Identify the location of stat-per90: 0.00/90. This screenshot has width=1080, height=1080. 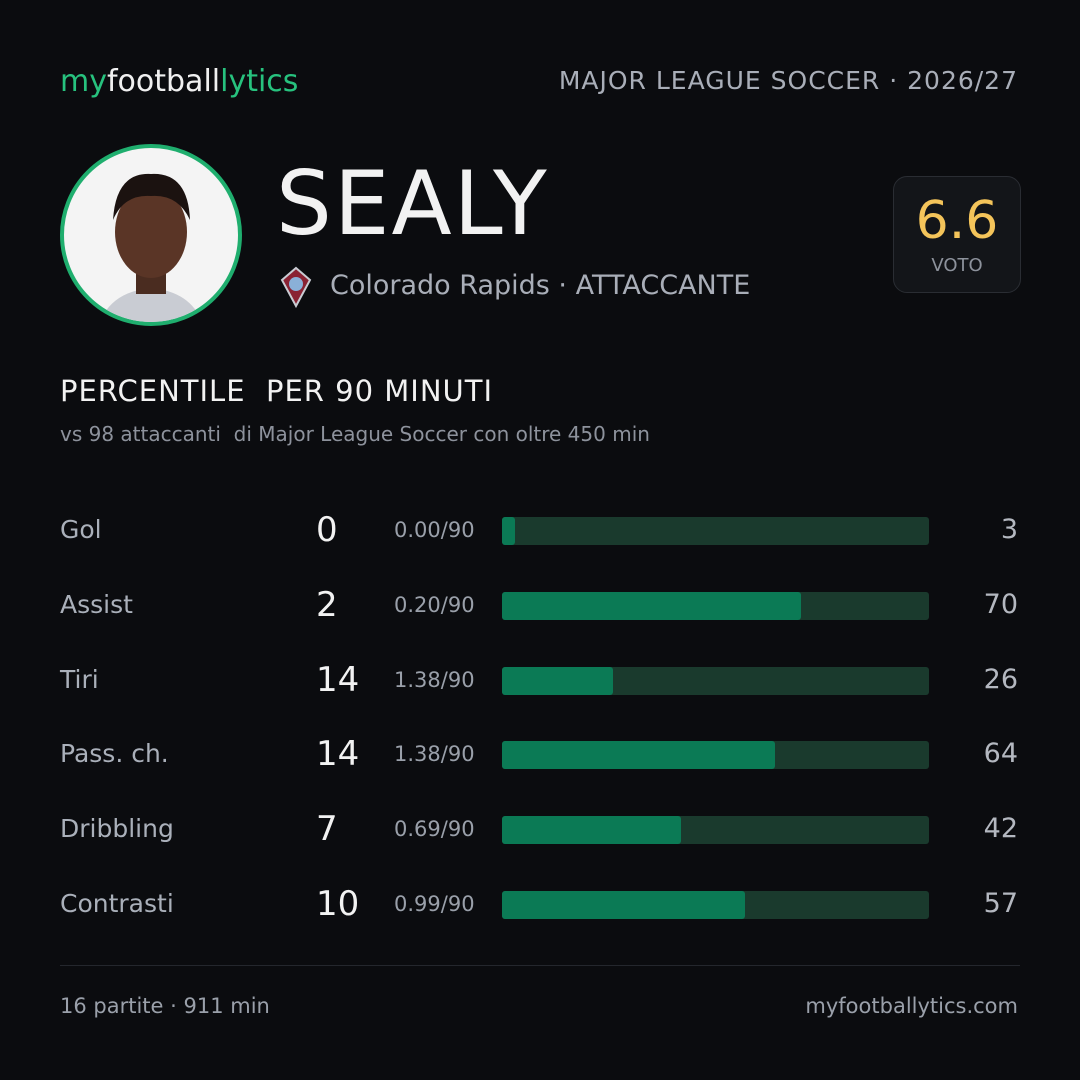
(434, 530).